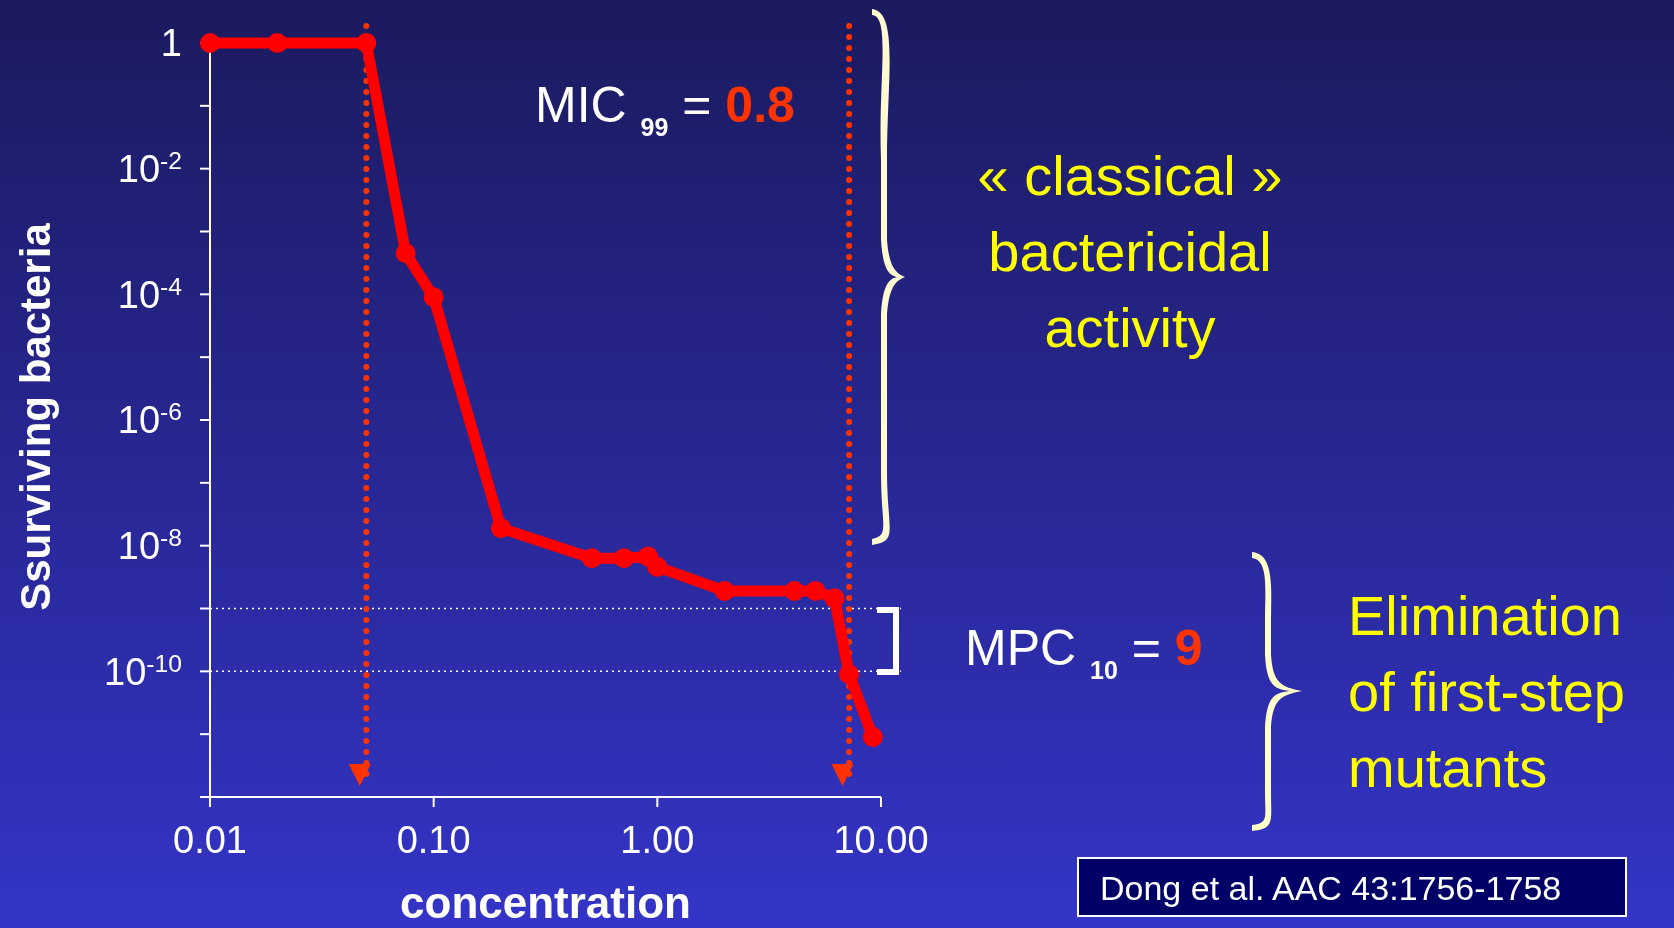 The height and width of the screenshot is (928, 1674). I want to click on y-axis-title: Ssurviving bacteria, so click(35, 416).